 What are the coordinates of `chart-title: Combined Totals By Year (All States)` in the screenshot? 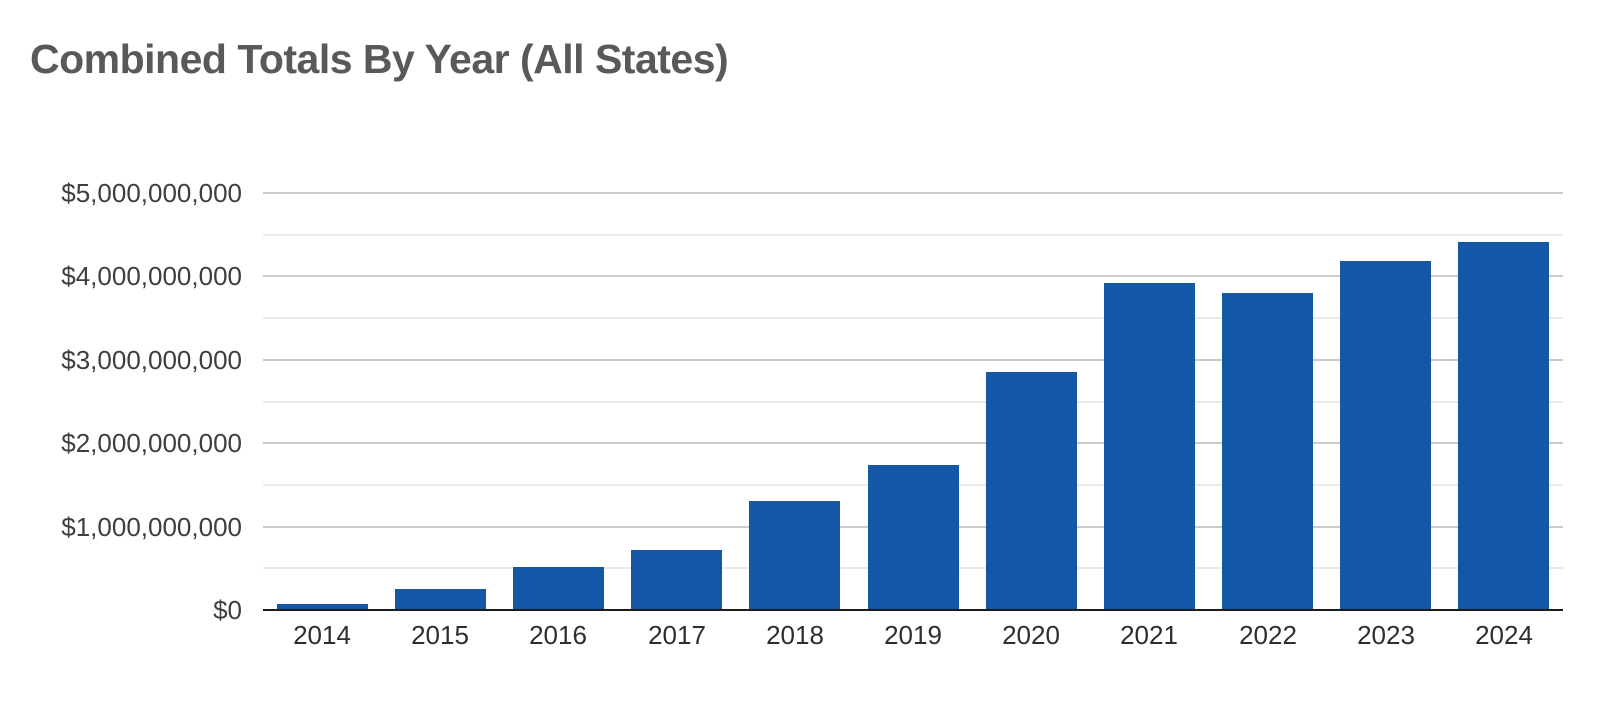 It's located at (379, 59).